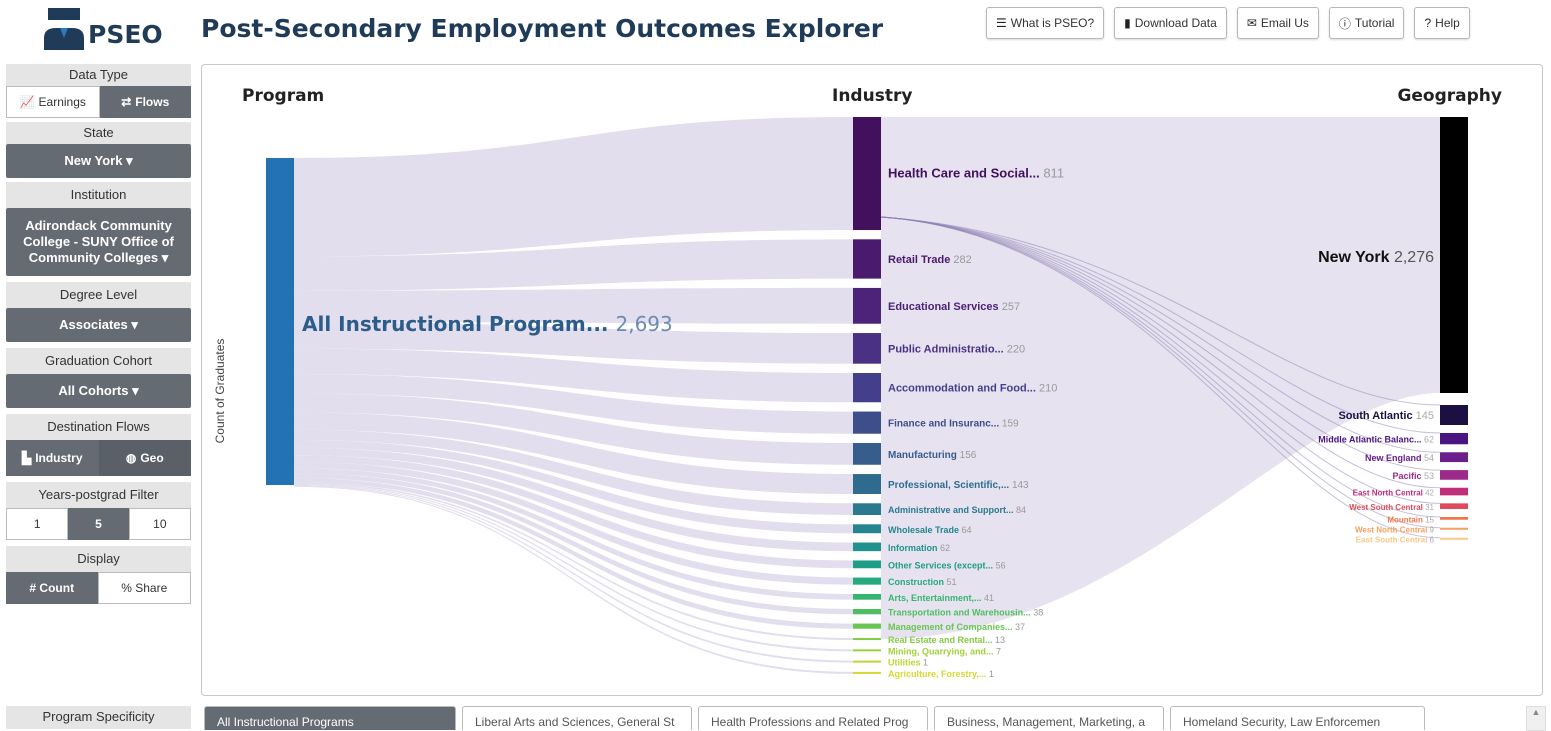 This screenshot has width=1551, height=731. I want to click on industry-node-public-administratio, so click(867, 348).